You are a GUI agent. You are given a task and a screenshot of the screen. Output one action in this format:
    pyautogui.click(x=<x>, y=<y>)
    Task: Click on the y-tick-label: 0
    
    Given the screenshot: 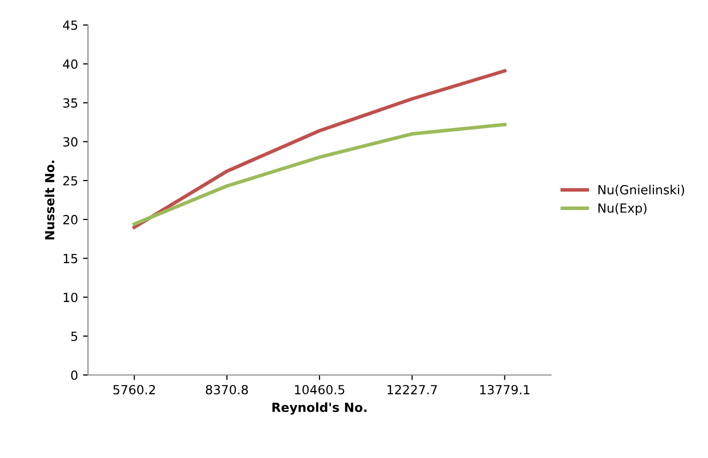 What is the action you would take?
    pyautogui.click(x=74, y=375)
    